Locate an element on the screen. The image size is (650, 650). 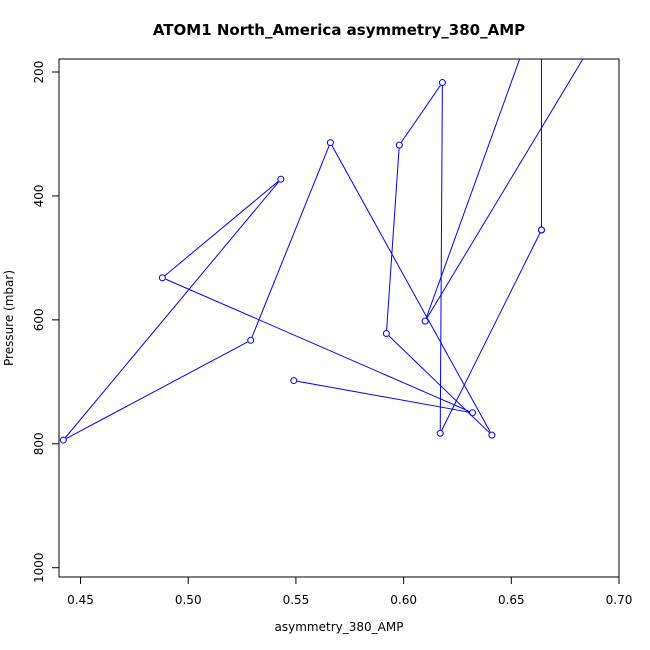
x-tick-label: 0.50 is located at coordinates (188, 600).